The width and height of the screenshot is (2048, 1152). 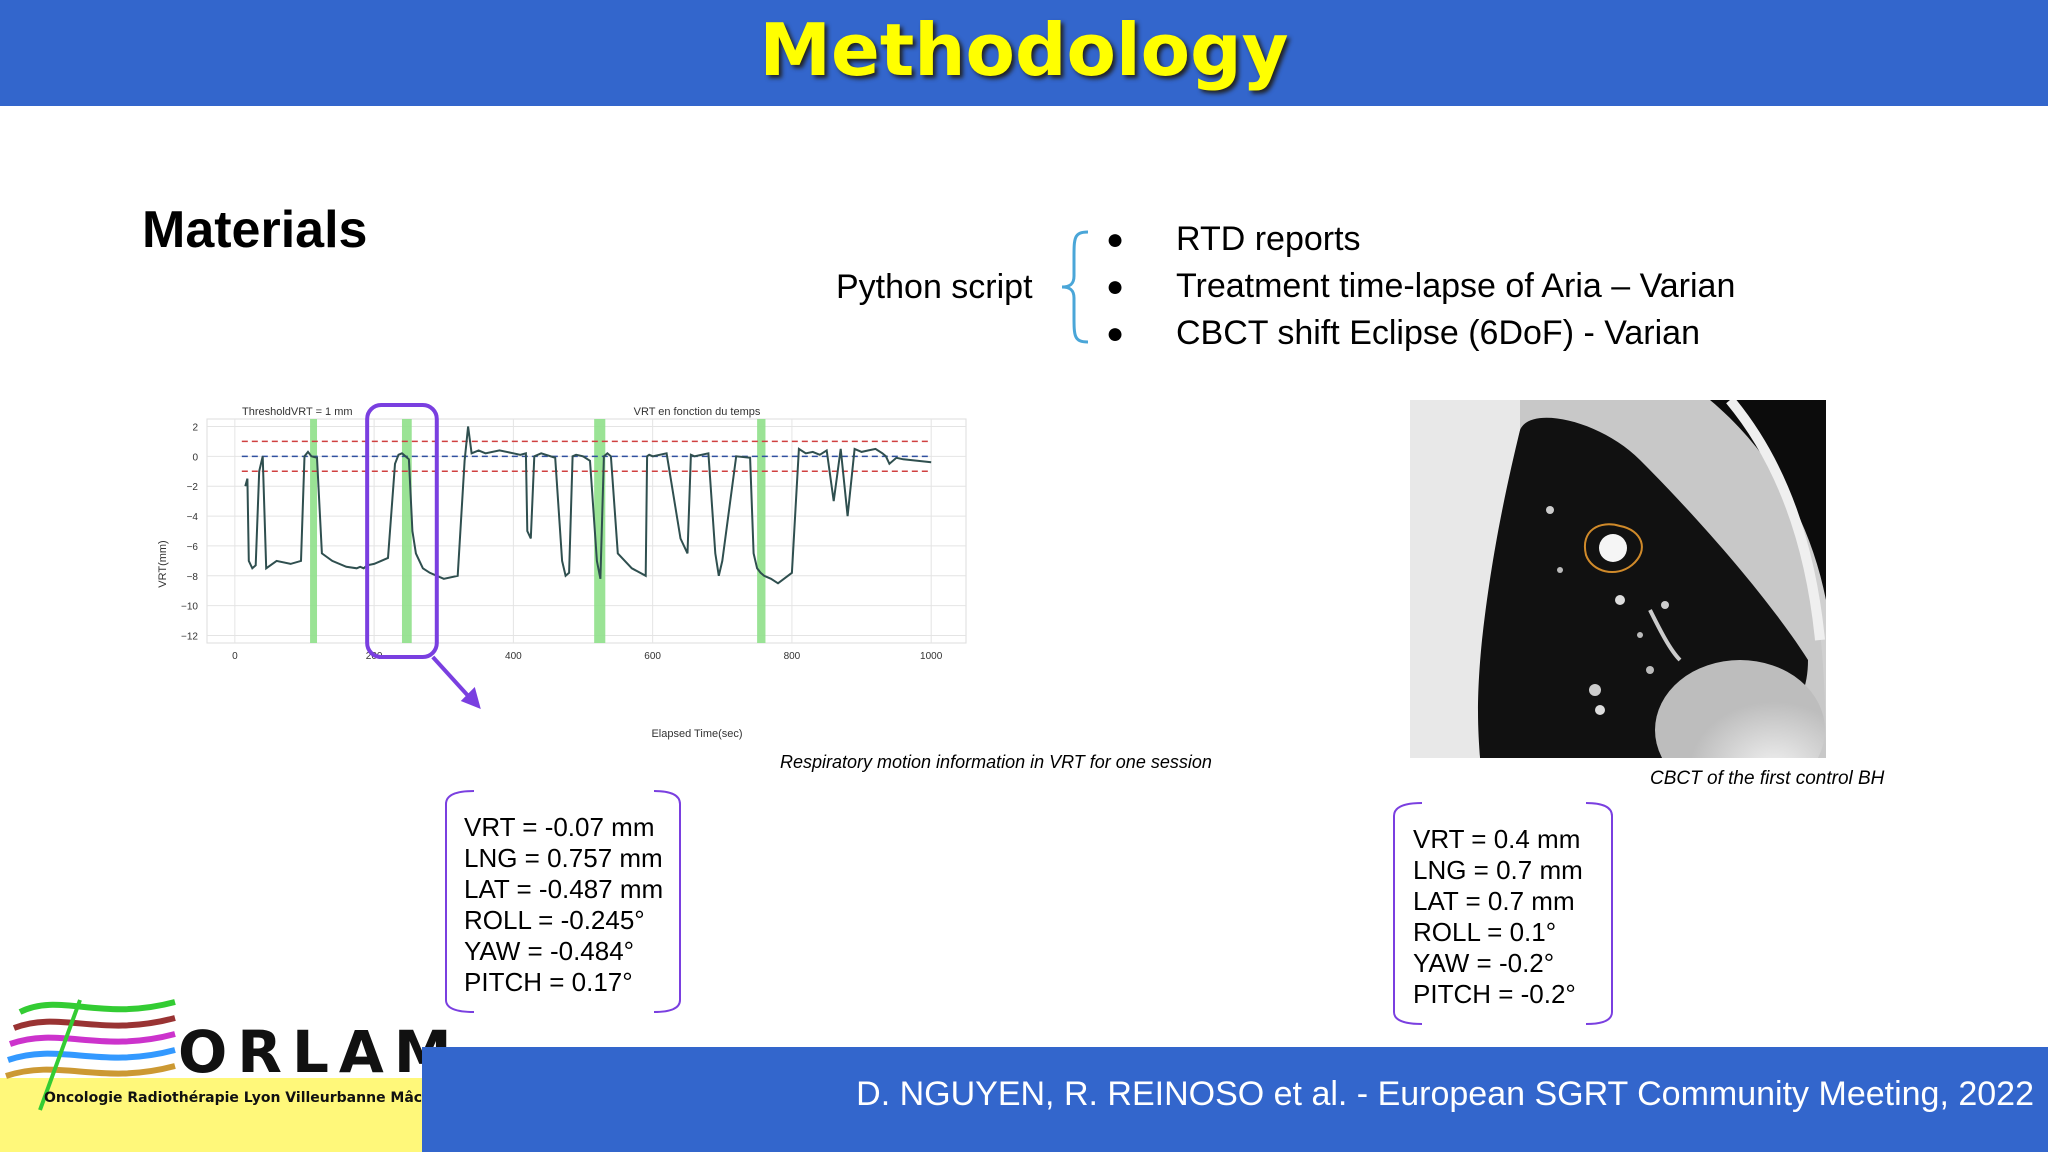 I want to click on python-script-label: Python script, so click(x=934, y=287).